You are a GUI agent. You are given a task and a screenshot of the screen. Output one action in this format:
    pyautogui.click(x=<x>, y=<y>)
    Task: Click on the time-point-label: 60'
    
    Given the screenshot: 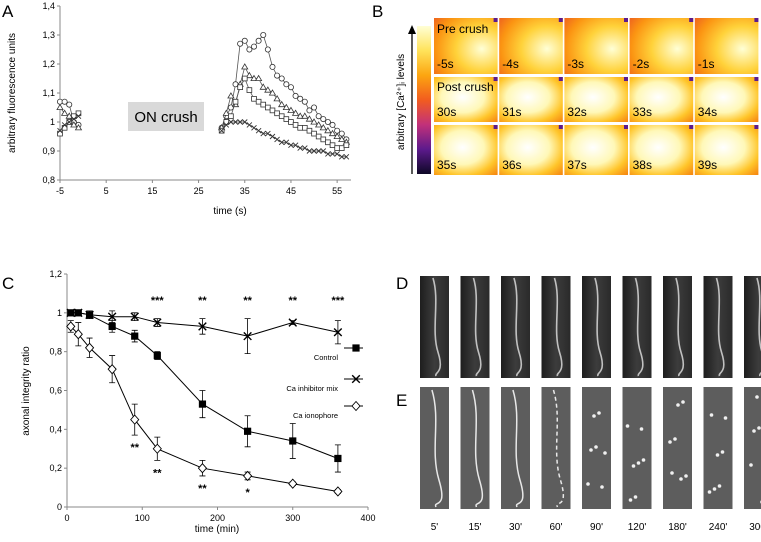 What is the action you would take?
    pyautogui.click(x=555, y=527)
    